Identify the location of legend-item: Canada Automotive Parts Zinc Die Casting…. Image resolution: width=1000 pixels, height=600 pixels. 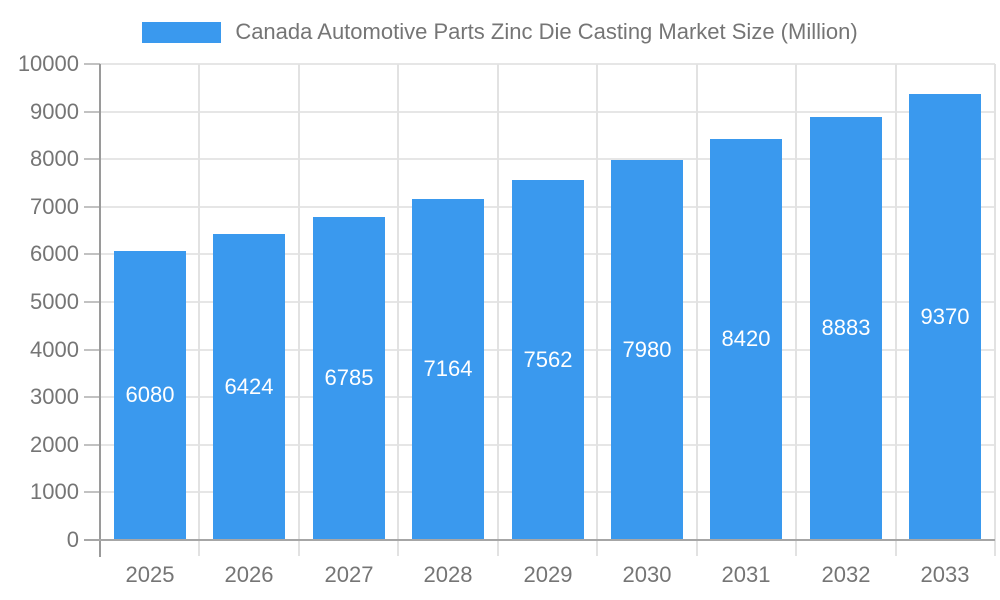
(500, 32).